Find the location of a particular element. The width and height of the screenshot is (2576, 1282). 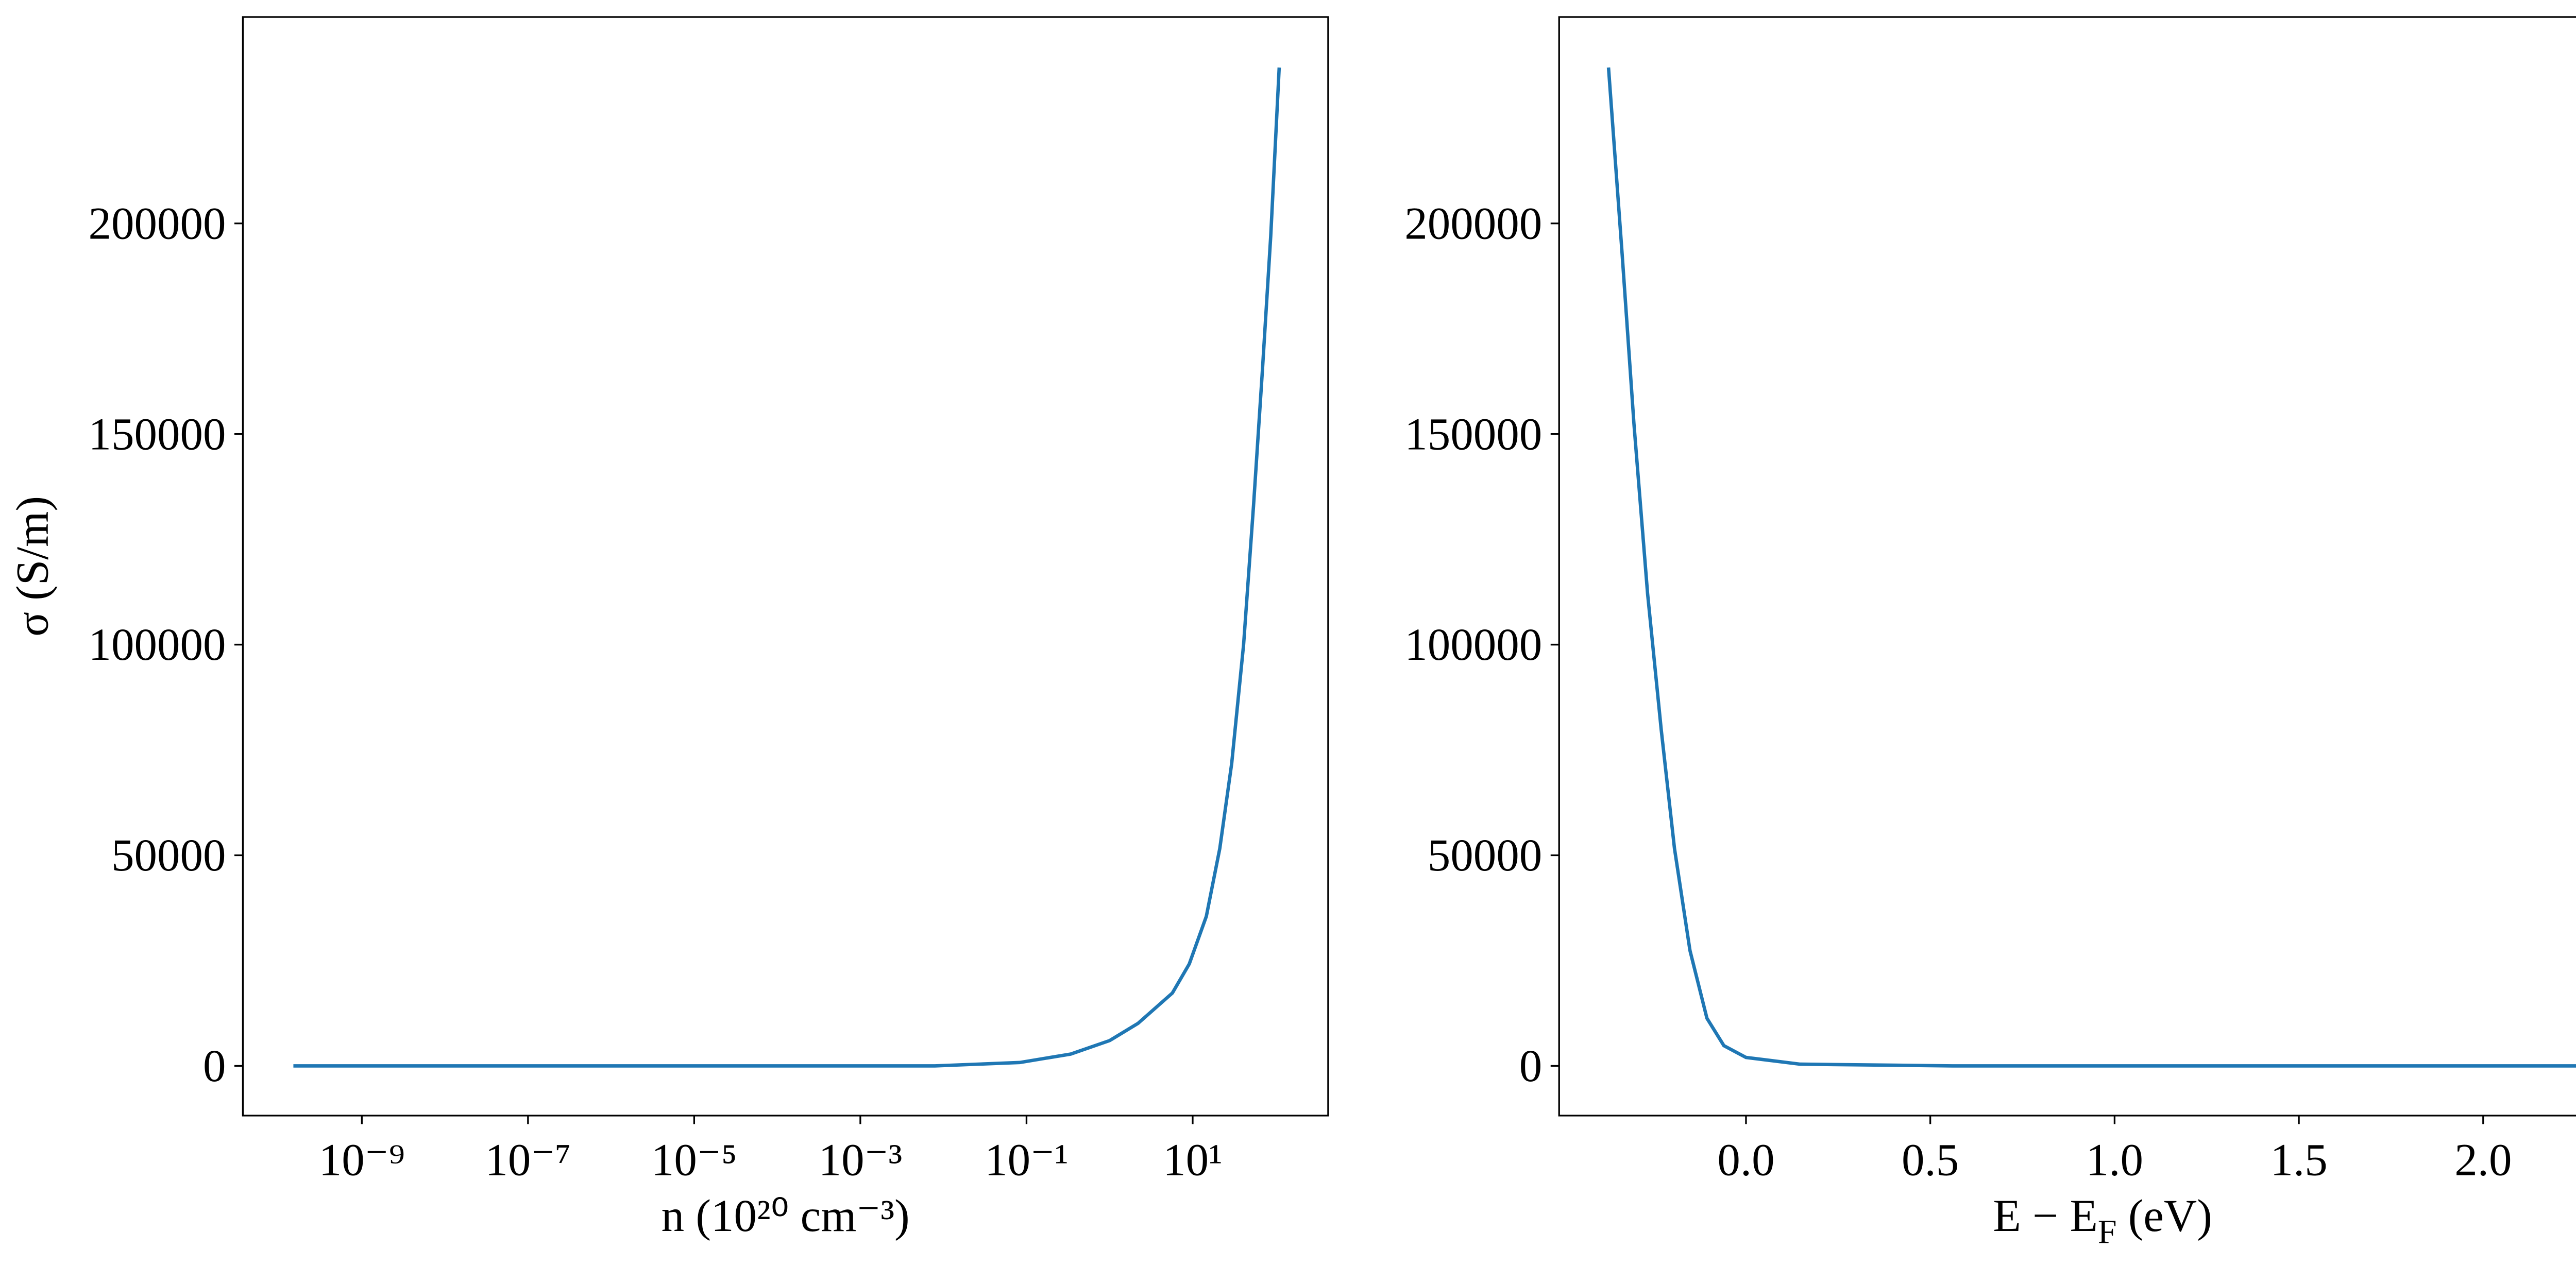

x-tick-label: 10⁻⁷ is located at coordinates (528, 1160).